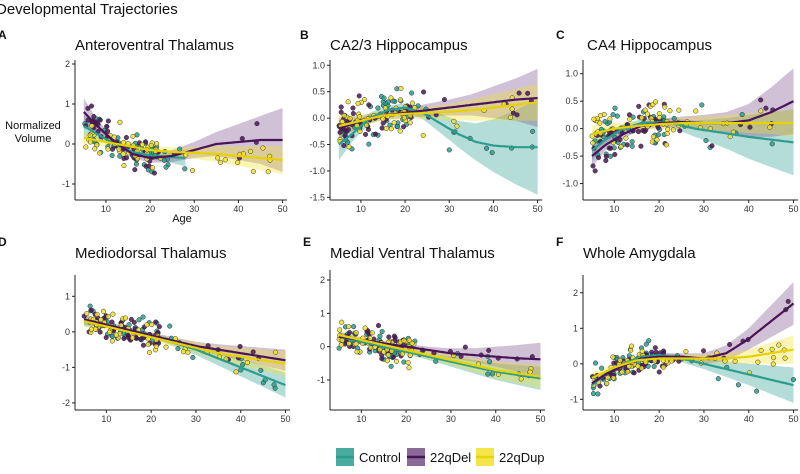 This screenshot has height=474, width=800. I want to click on x-tick-label: 40, so click(241, 419).